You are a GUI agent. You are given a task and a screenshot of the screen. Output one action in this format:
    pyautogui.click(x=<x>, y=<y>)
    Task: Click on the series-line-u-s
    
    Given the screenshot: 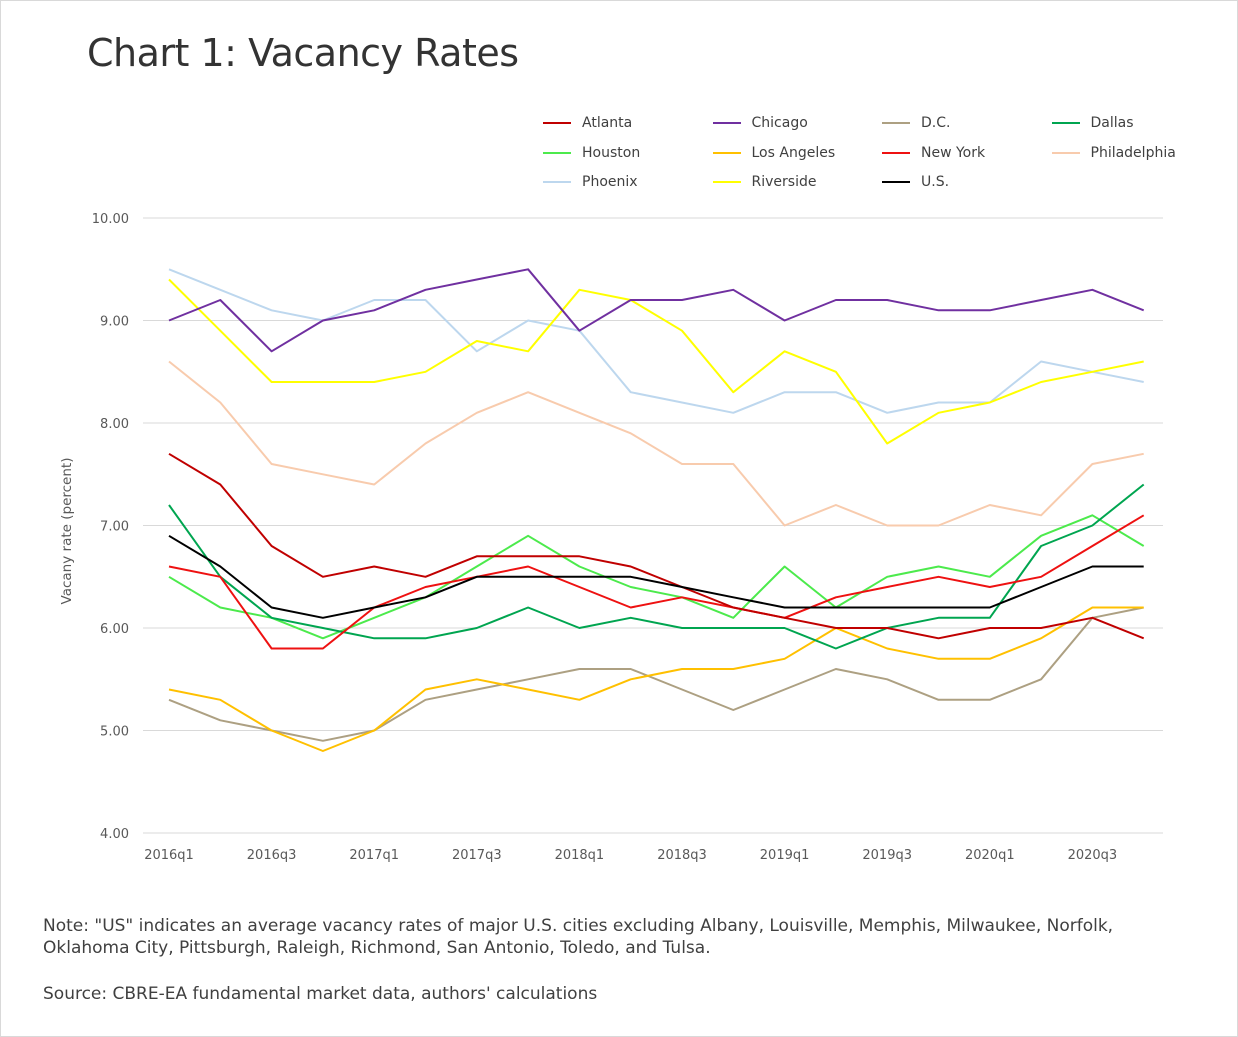 What is the action you would take?
    pyautogui.click(x=656, y=576)
    